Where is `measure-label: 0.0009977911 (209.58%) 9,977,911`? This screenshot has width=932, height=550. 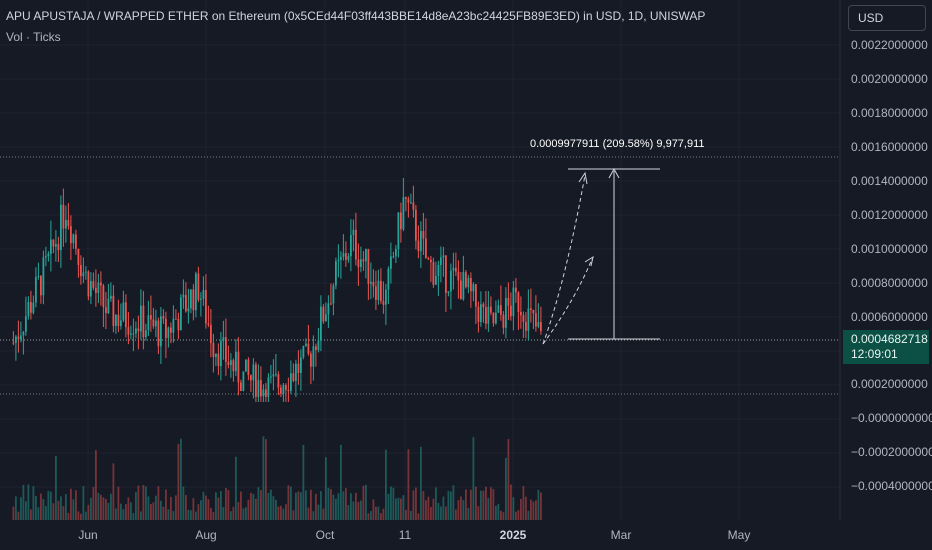
measure-label: 0.0009977911 (209.58%) 9,977,911 is located at coordinates (617, 144).